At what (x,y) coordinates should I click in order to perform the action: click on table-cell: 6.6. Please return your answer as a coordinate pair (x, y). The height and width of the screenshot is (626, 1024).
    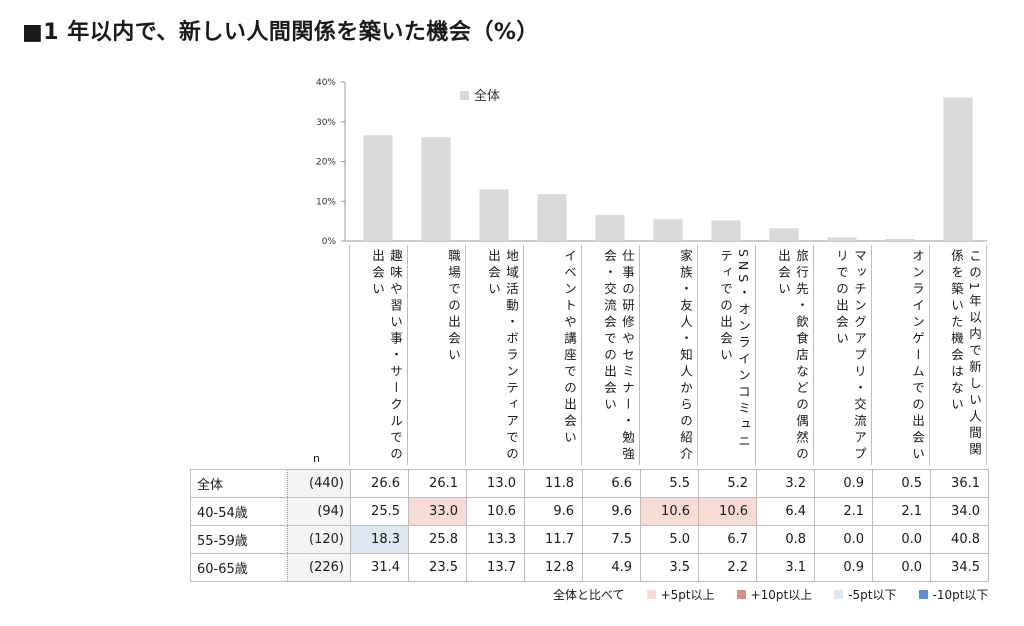
    Looking at the image, I should click on (611, 483).